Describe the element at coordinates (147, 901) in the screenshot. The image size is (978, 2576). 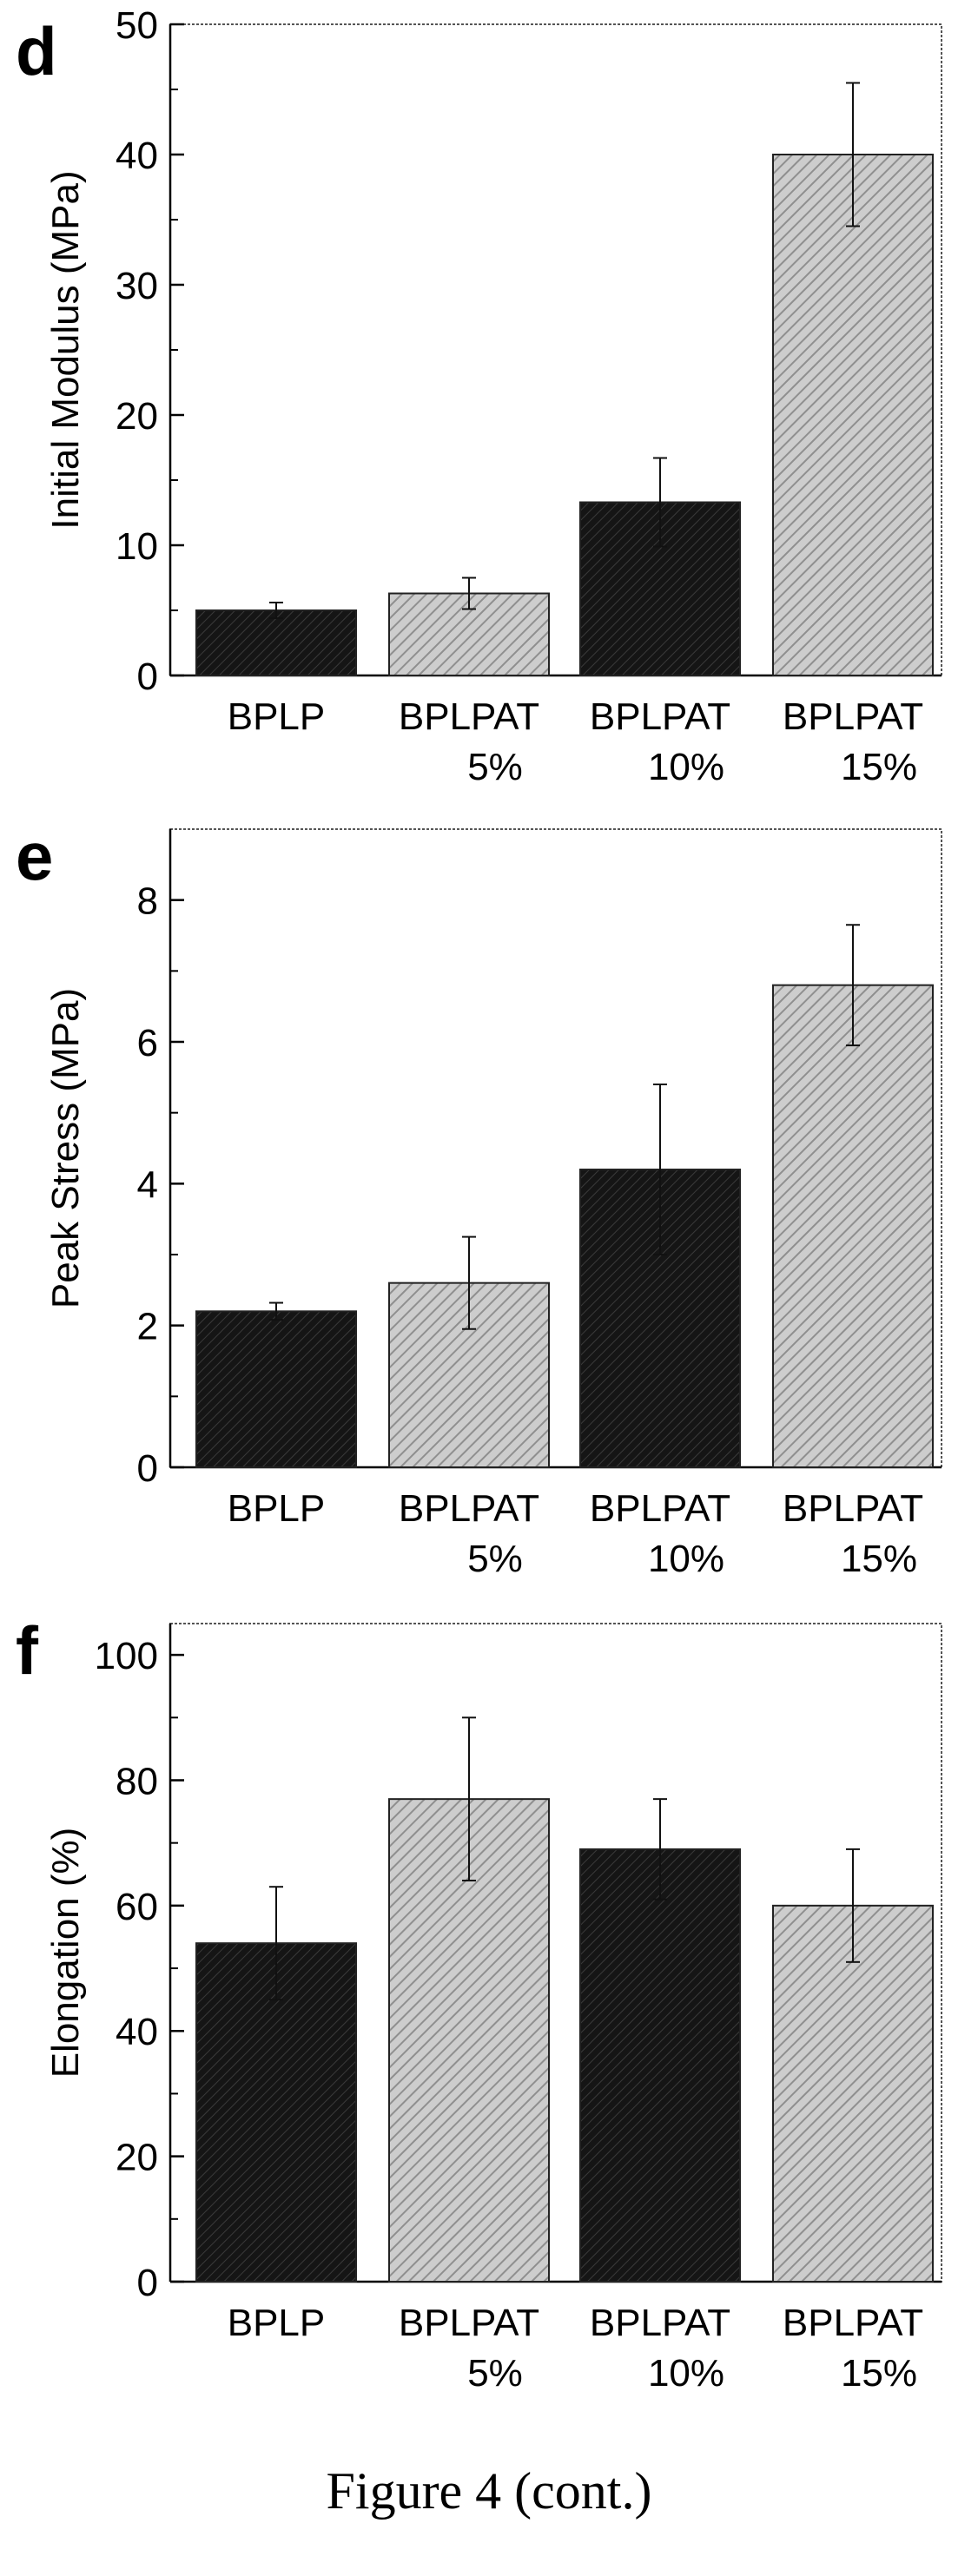
I see `y-tick-label: 8` at that location.